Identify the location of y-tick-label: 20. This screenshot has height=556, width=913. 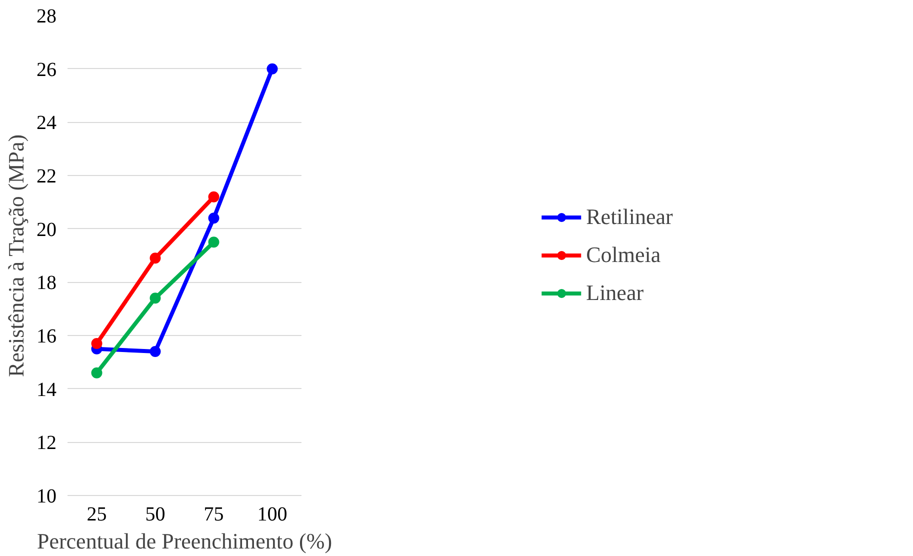
(46, 229).